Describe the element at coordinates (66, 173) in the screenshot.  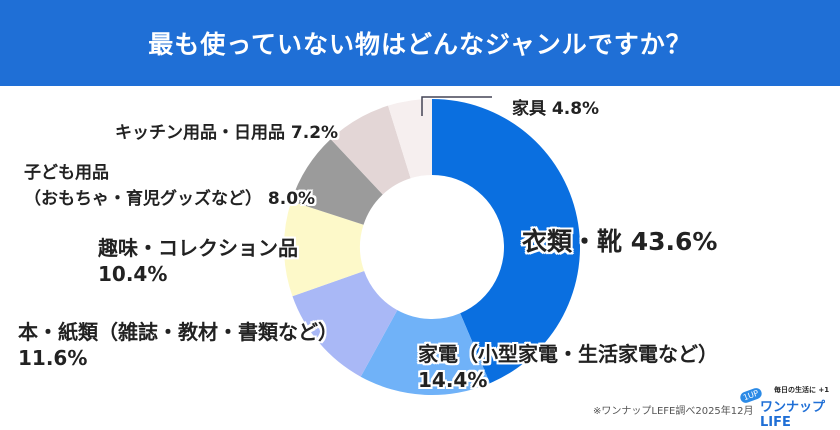
I see `label-kids: 子ども用品` at that location.